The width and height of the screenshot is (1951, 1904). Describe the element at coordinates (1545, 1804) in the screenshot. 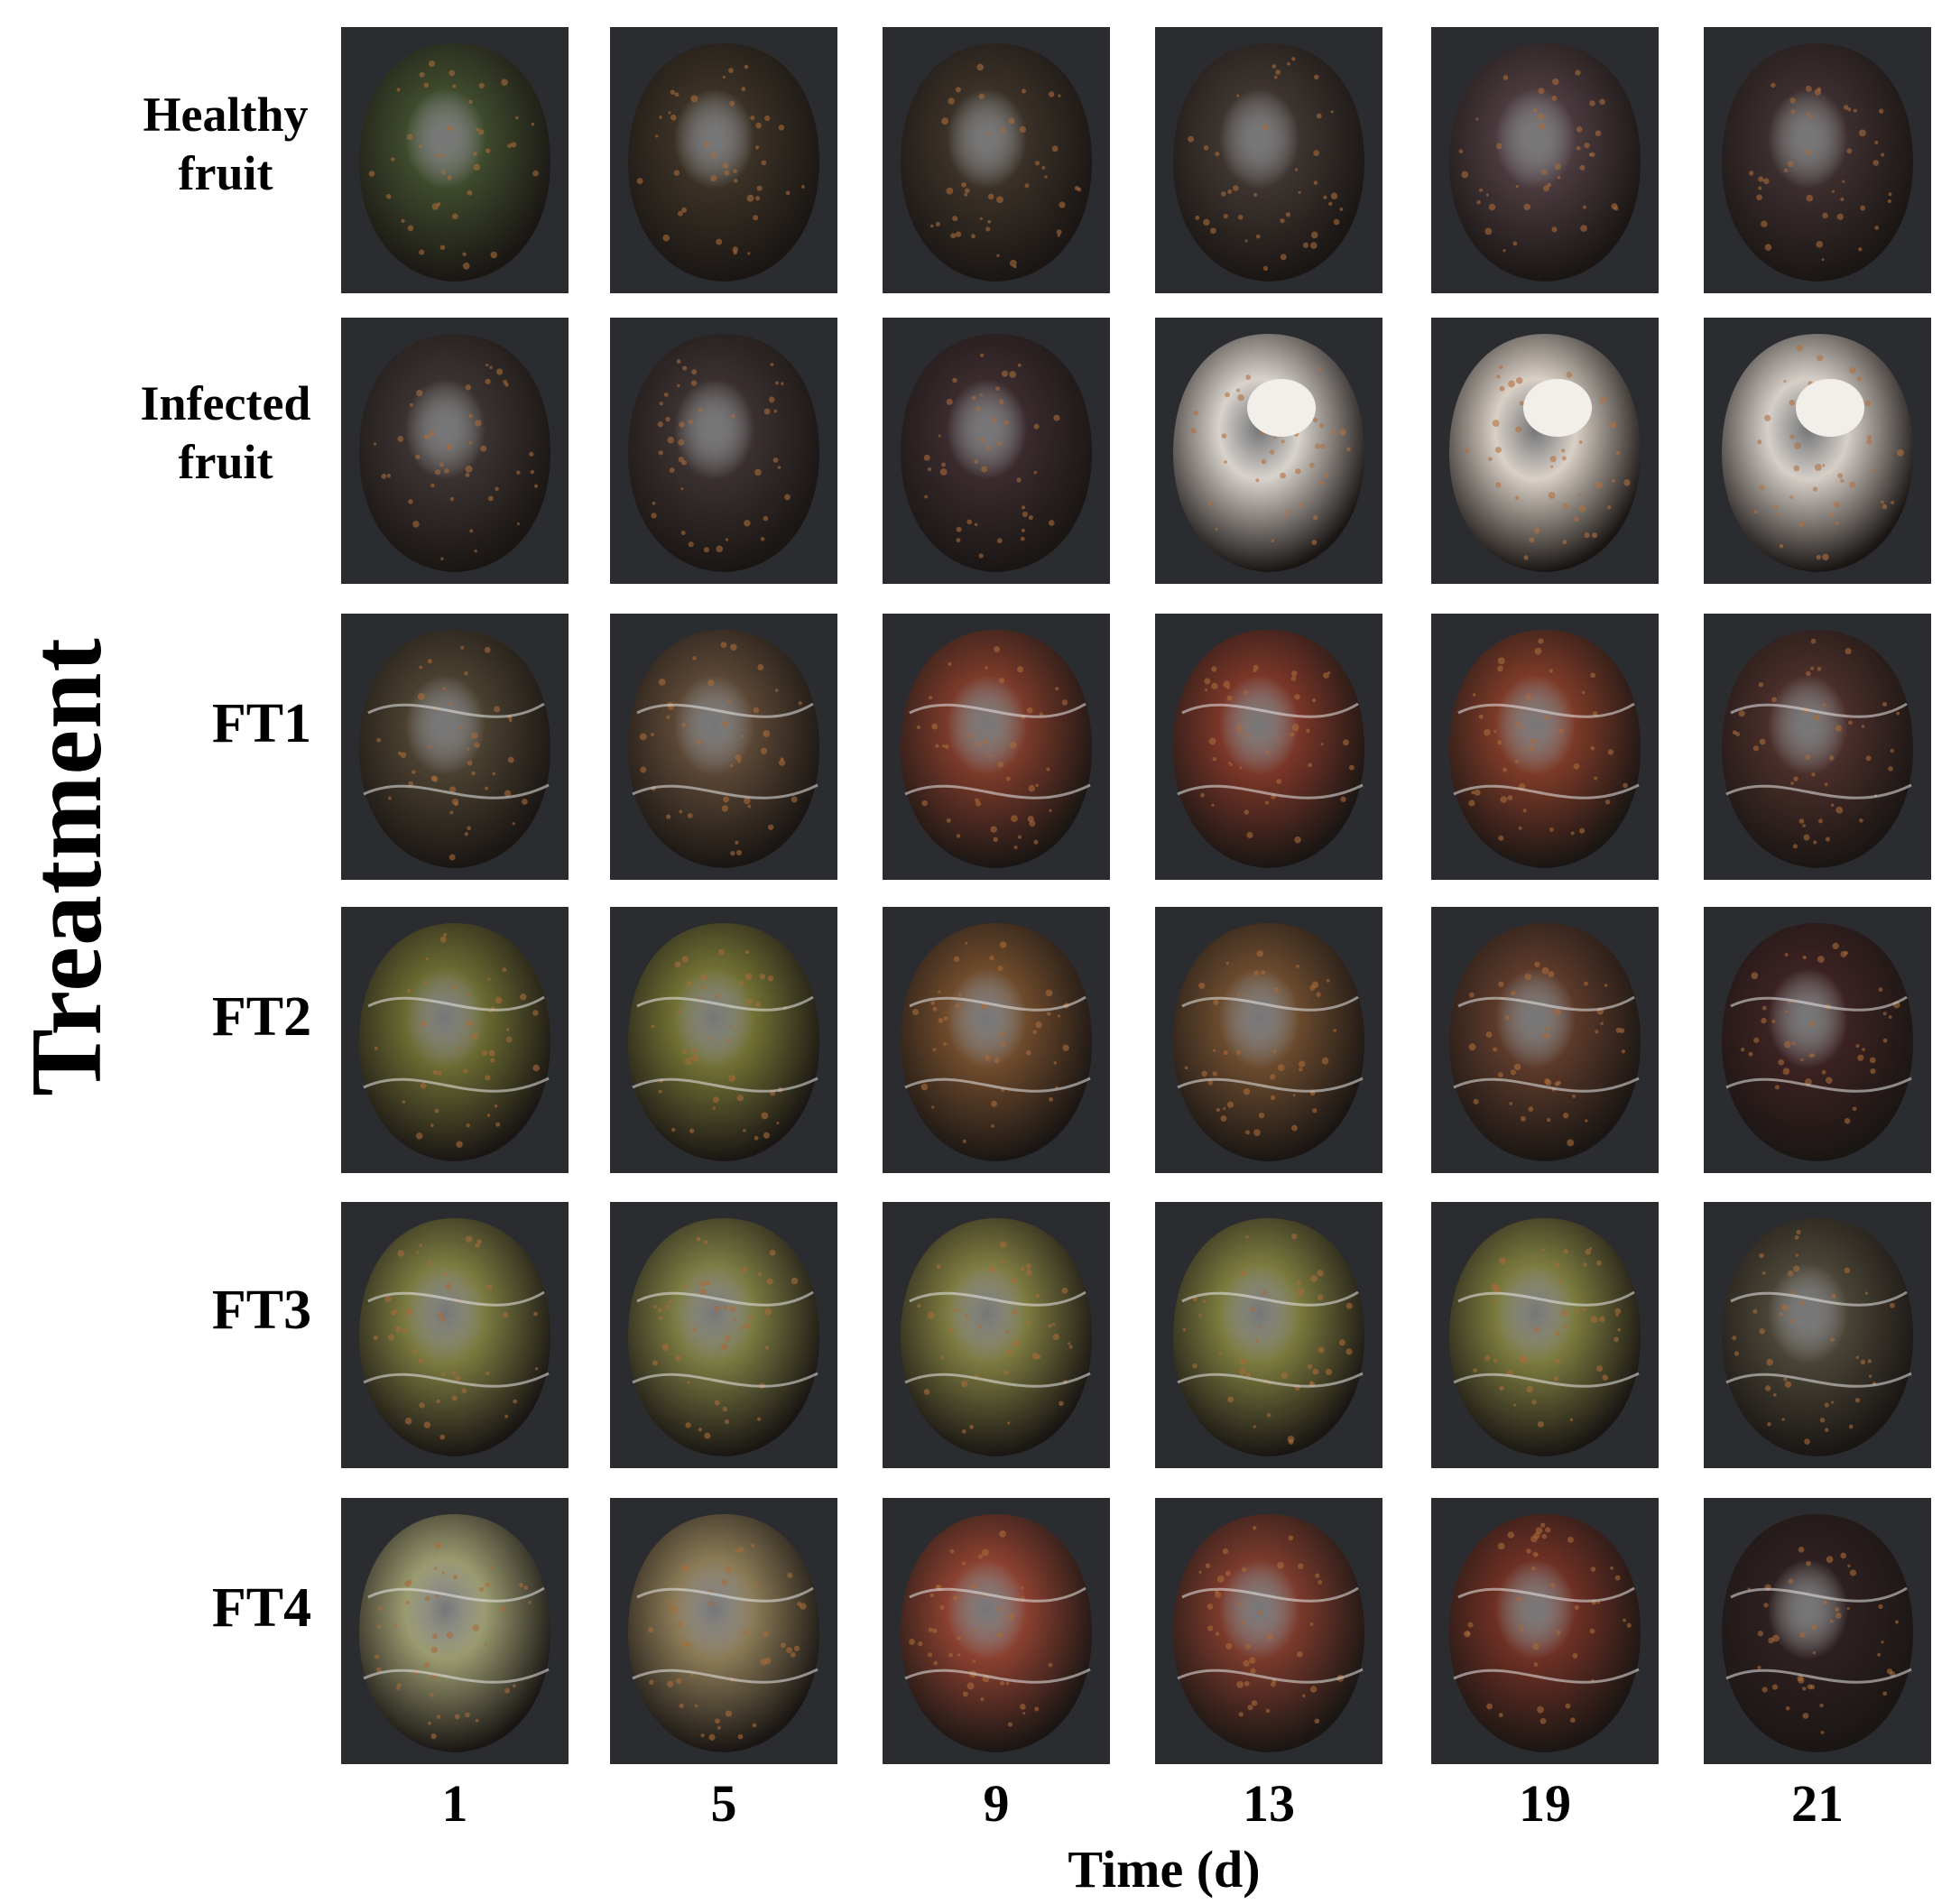

I see `column-label-day: 19` at that location.